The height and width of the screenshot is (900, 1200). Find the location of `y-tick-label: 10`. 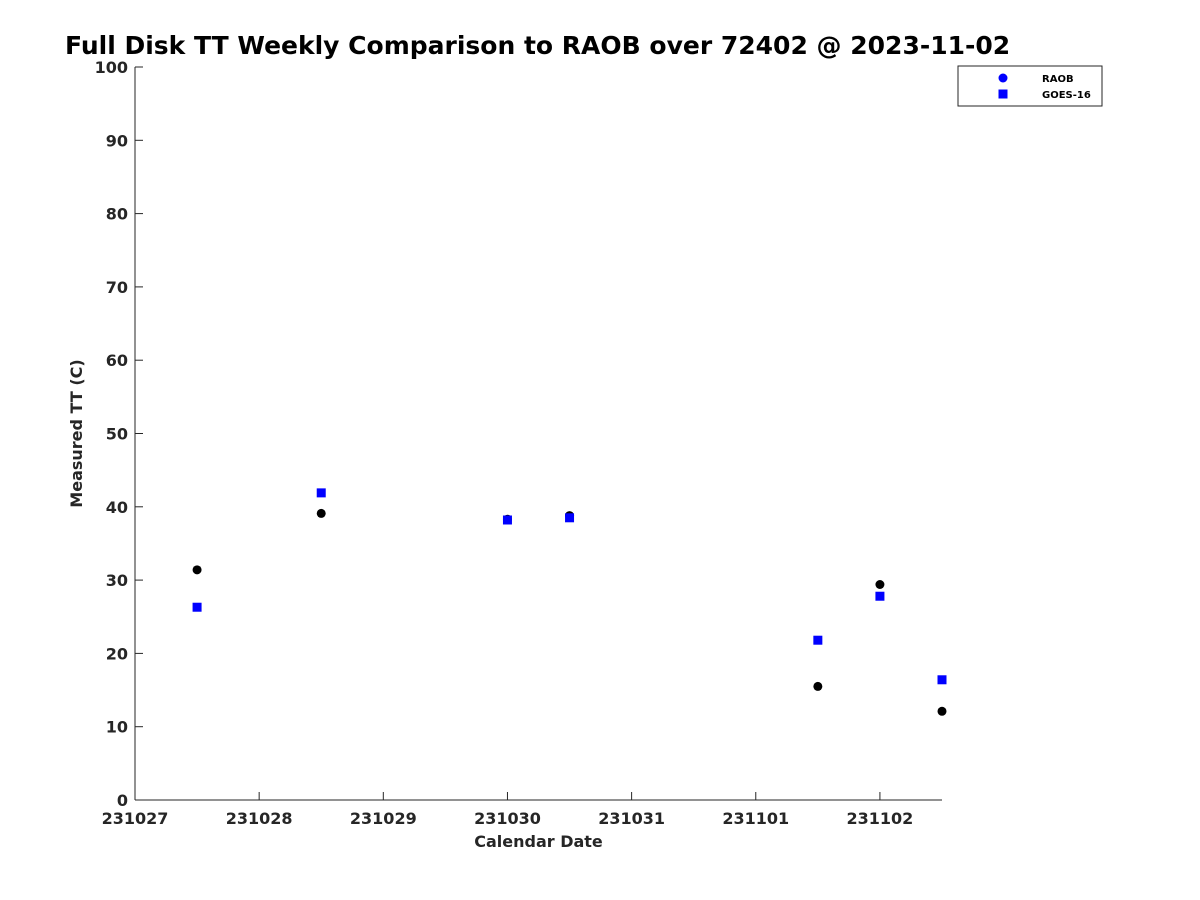

y-tick-label: 10 is located at coordinates (117, 727).